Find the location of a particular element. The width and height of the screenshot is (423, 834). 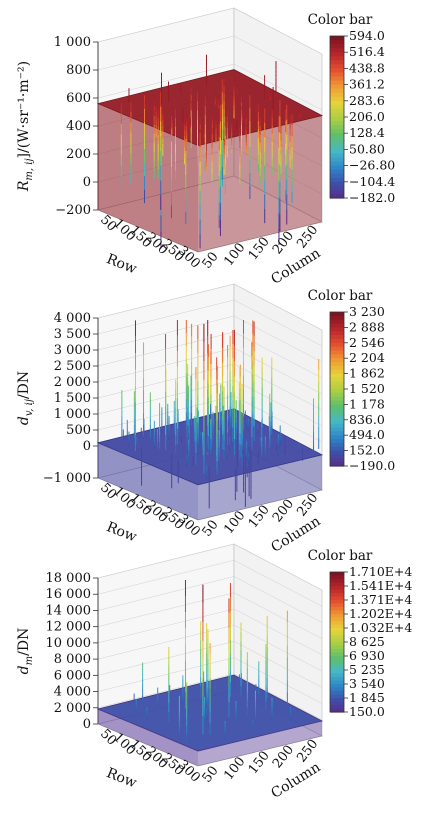

z-tick-label: 1 000 is located at coordinates (72, 414).